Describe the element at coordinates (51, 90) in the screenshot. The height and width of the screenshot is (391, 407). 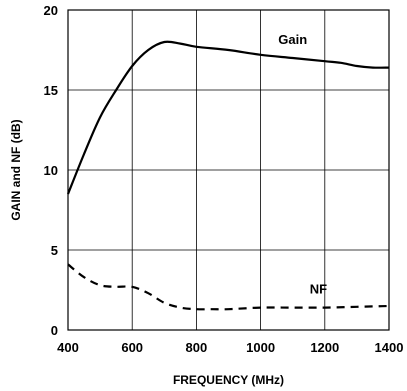
I see `y-tick-label: 15` at that location.